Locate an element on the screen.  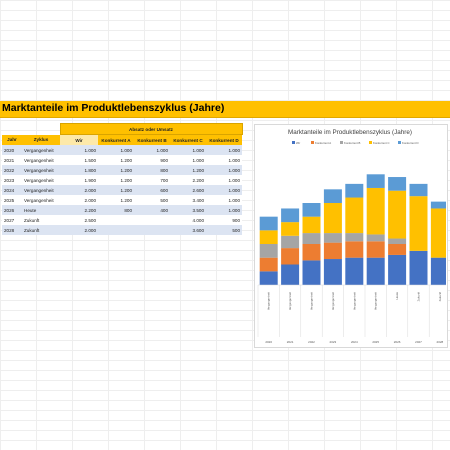
table-header-cell: Konkurrent A is located at coordinates (116, 139).